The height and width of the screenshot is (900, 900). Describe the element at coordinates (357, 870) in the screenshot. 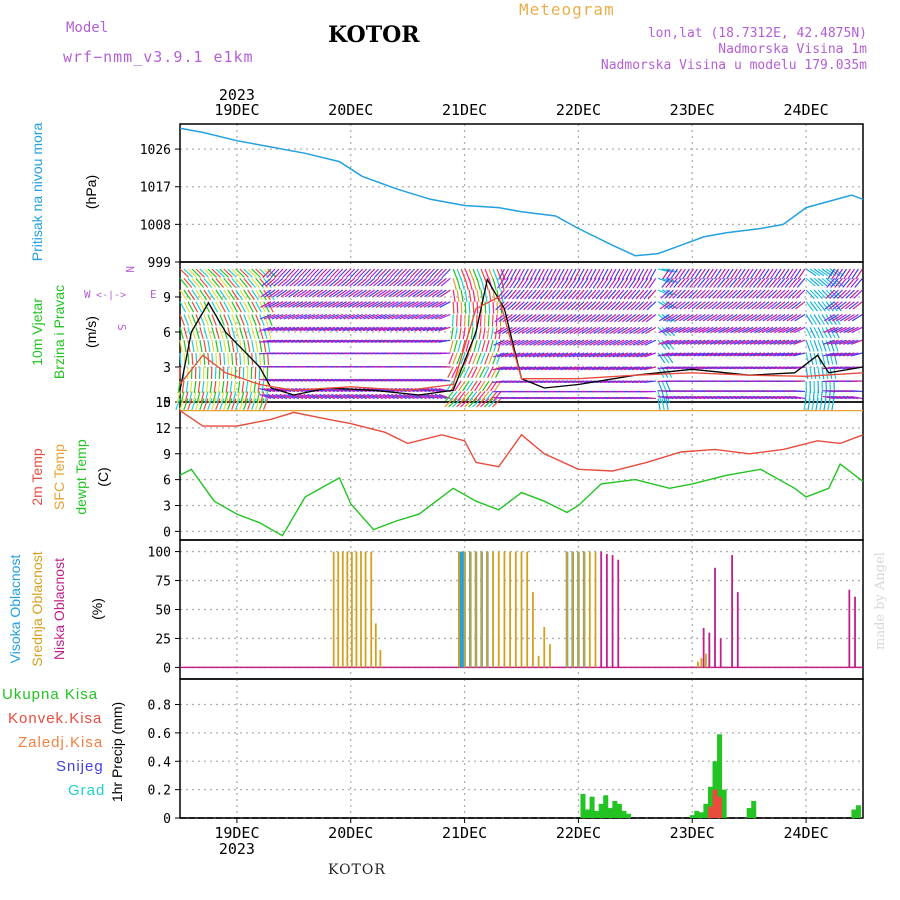

I see `footer-station: KOTOR` at that location.